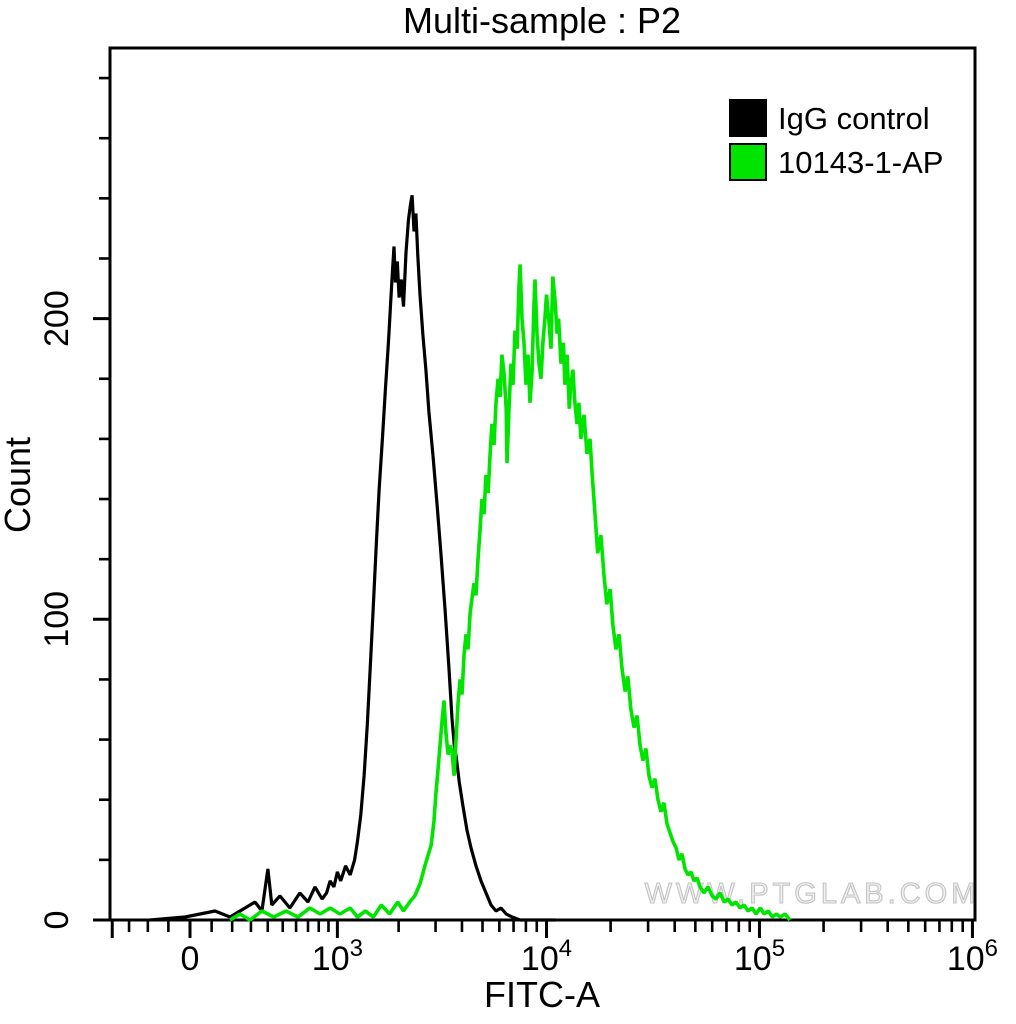 The image size is (1016, 1024). What do you see at coordinates (542, 20) in the screenshot?
I see `chart-title: Multi-sample : P2` at bounding box center [542, 20].